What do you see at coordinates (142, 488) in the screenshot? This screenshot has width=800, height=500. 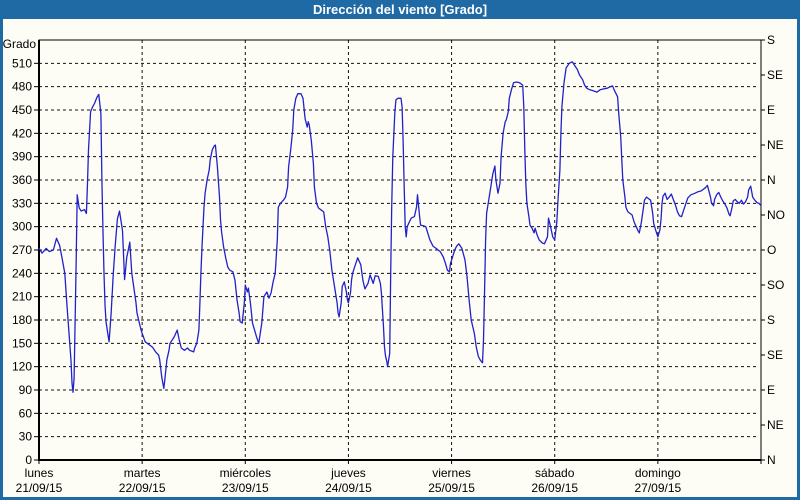 I see `x-axis-date-label: 22/09/15` at bounding box center [142, 488].